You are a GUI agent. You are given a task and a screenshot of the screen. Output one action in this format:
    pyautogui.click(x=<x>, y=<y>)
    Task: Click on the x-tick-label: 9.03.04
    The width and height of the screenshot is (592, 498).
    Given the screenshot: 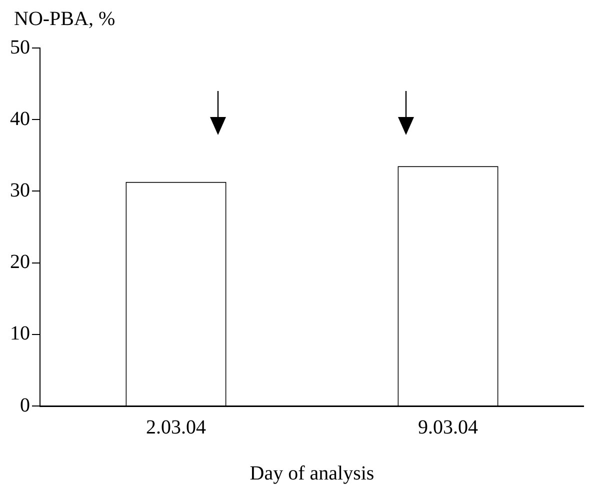 What is the action you would take?
    pyautogui.click(x=448, y=427)
    